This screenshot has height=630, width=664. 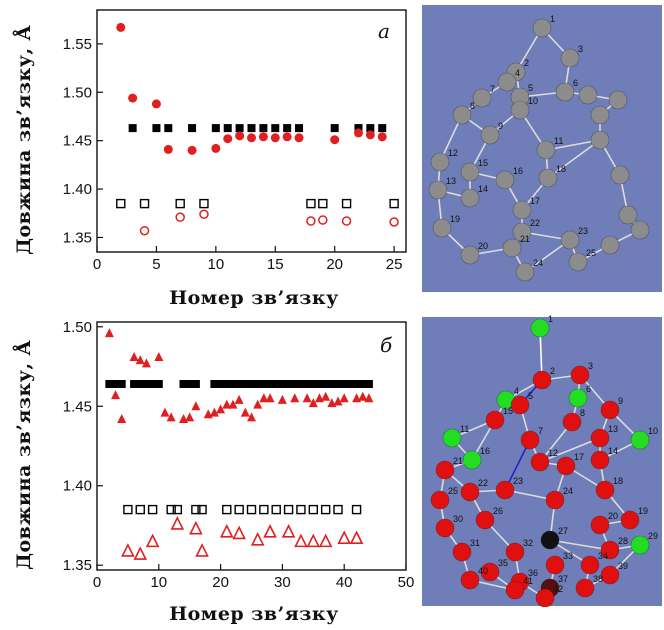 What do you see at coordinates (570, 450) in the screenshot?
I see `molecule-b-bond` at bounding box center [570, 450].